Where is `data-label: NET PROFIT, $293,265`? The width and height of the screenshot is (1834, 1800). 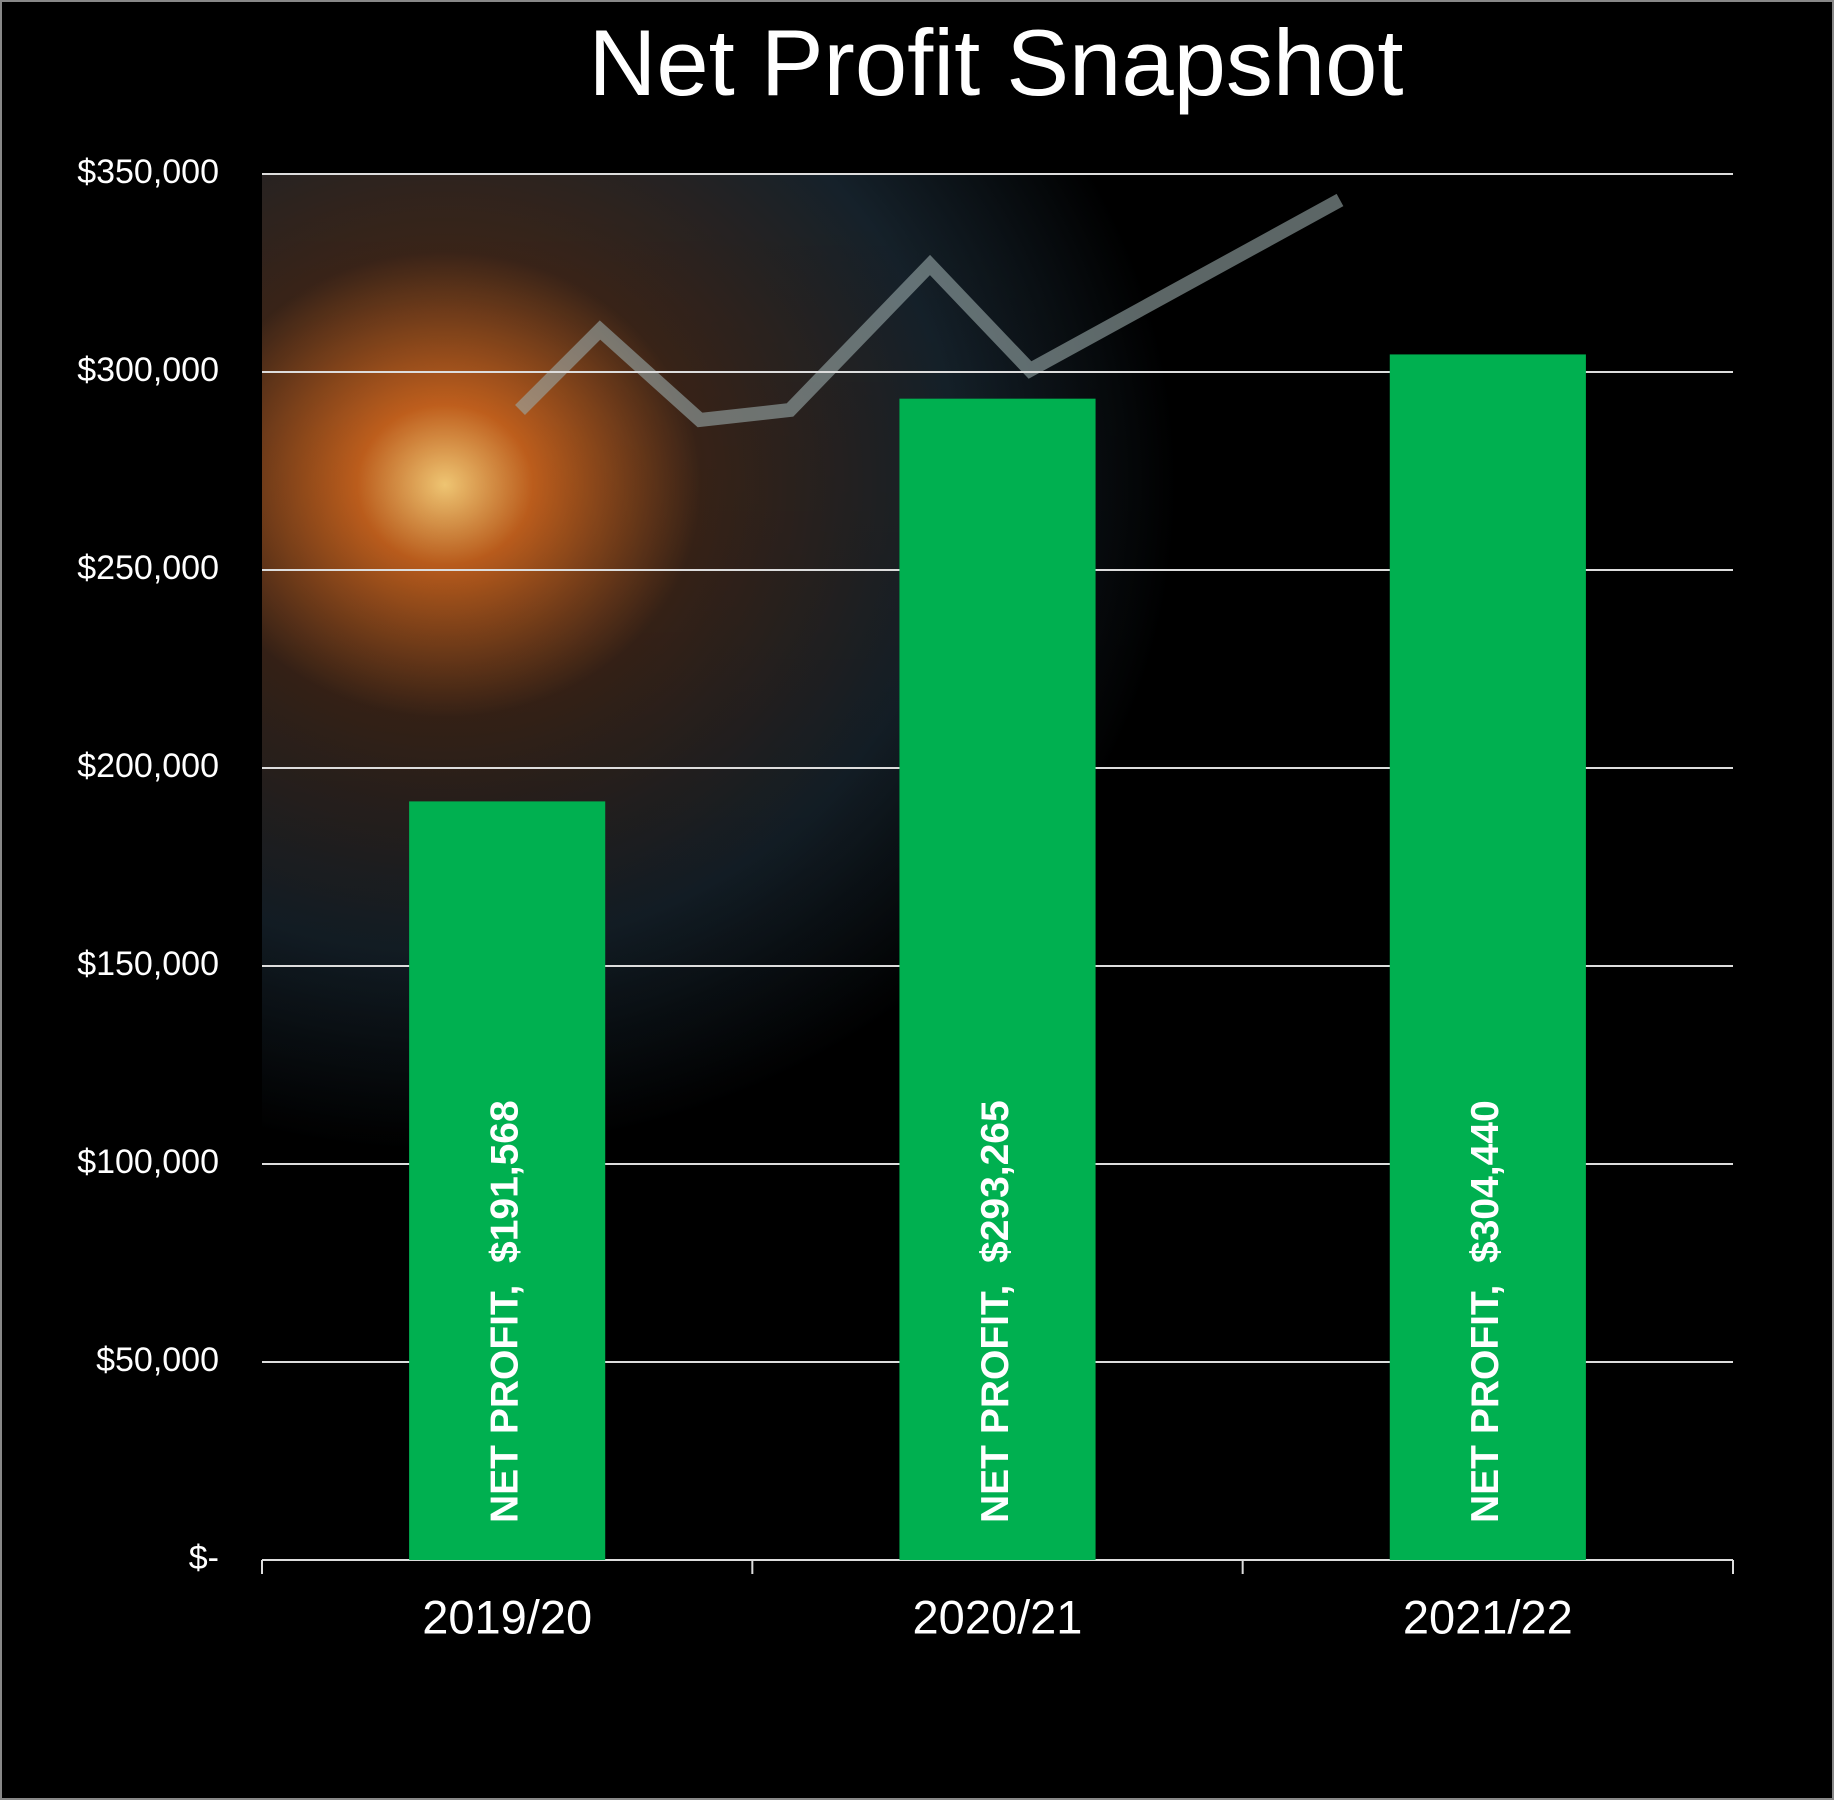
data-label: NET PROFIT, $293,265 is located at coordinates (995, 1311).